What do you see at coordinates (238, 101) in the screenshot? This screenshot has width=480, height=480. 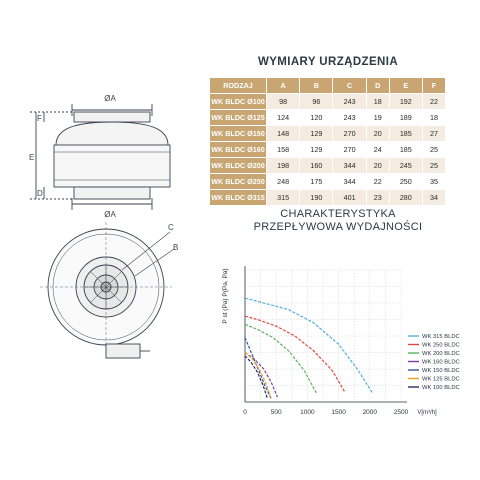 I see `model-cell: WK BLDC Ø100` at bounding box center [238, 101].